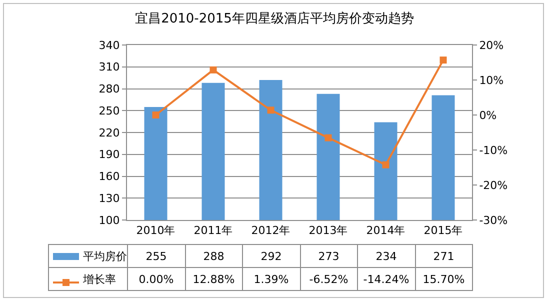 The width and height of the screenshot is (549, 303). I want to click on data-label: 273, so click(329, 256).